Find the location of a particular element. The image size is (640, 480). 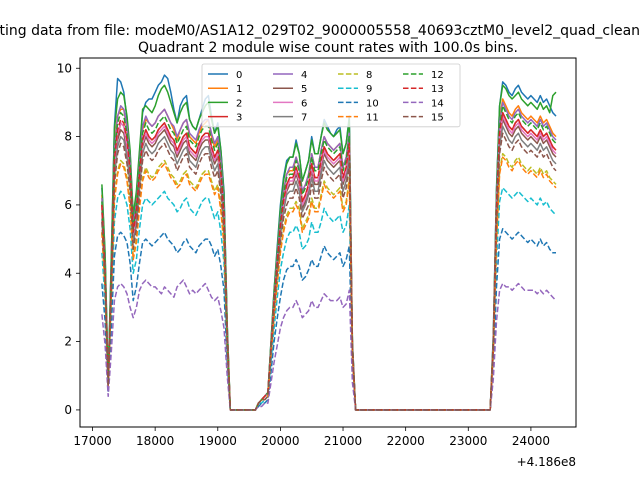

x-offset-label: +4.186e8 is located at coordinates (546, 462).